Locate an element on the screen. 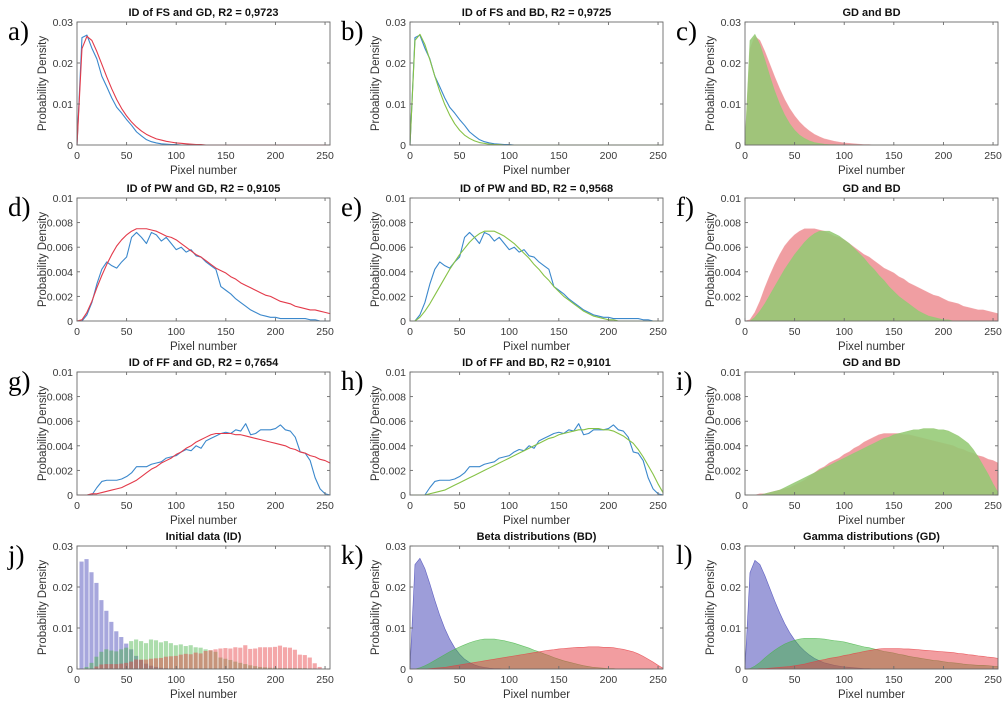  series-area-gd-of-ff is located at coordinates (872, 659).